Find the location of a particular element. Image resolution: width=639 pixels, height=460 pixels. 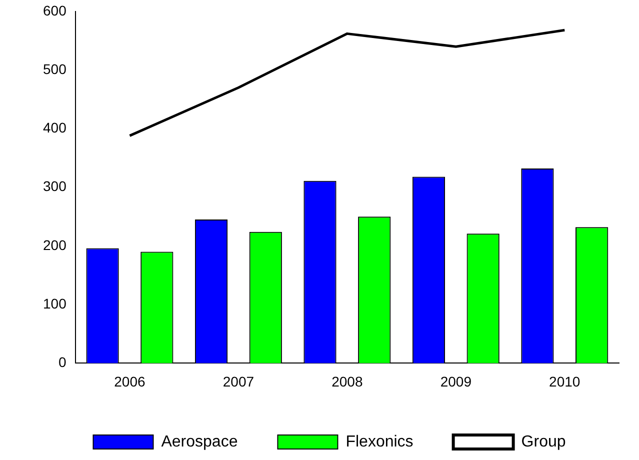

legend-label: Group is located at coordinates (543, 441).